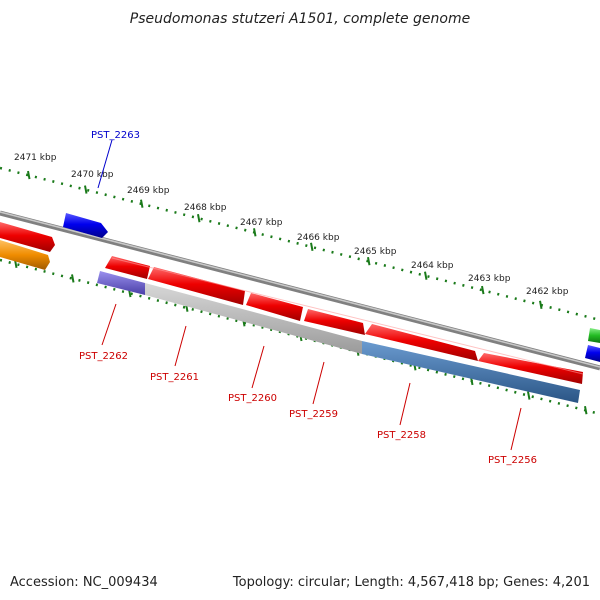  Describe the element at coordinates (375, 252) in the screenshot. I see `kbp-label: 2465 kbp` at that location.